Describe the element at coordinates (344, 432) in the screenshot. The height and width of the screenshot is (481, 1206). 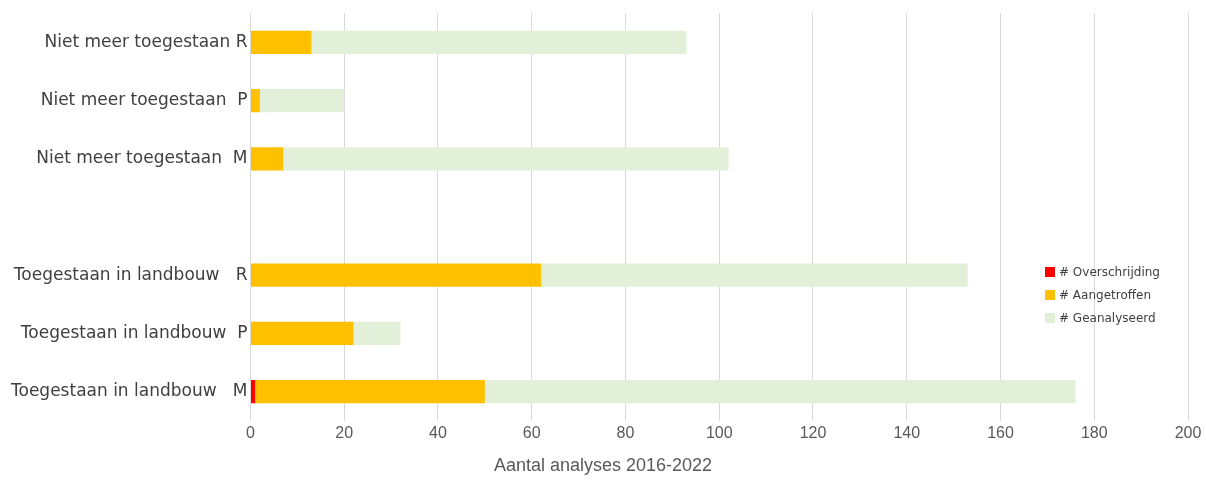
I see `x-tick-label: 20` at that location.